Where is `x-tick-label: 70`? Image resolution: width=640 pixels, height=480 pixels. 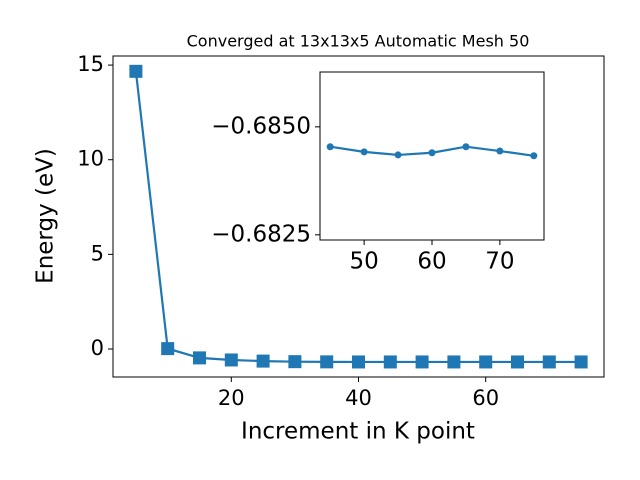
x-tick-label: 70 is located at coordinates (499, 262).